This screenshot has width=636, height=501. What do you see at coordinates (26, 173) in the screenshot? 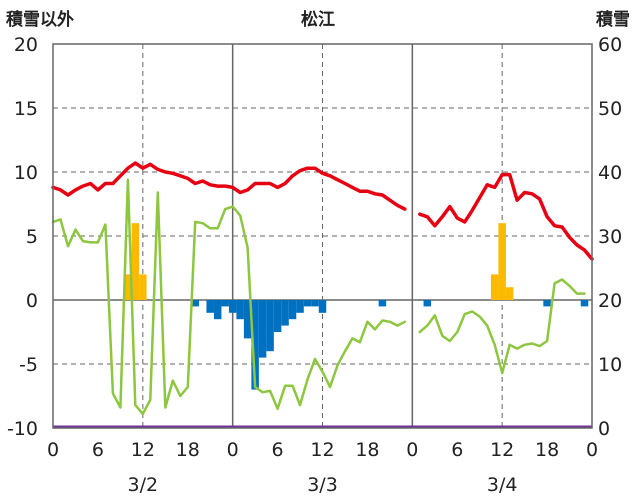
I see `left-tick-label: 10` at bounding box center [26, 173].